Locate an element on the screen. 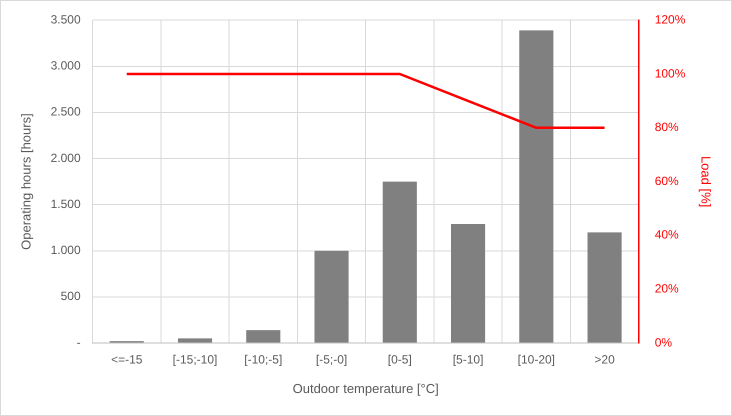 This screenshot has width=732, height=416. y-tick-label: 500 is located at coordinates (70, 296).